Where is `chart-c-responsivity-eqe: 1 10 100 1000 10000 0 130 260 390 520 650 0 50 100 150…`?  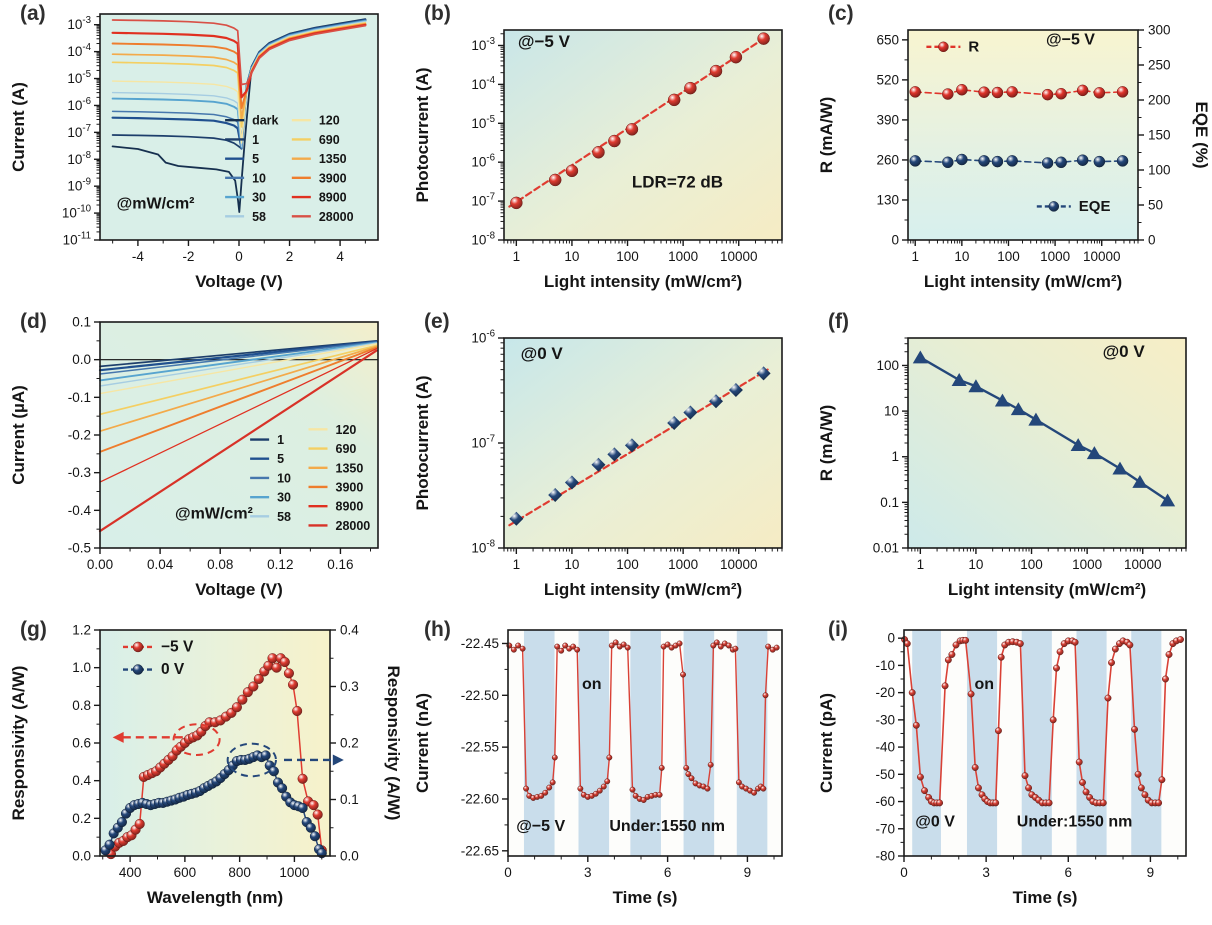
chart-c-responsivity-eqe: 1 10 100 1000 10000 0 130 260 390 520 650 0 50 100 150… is located at coordinates (1014, 157).